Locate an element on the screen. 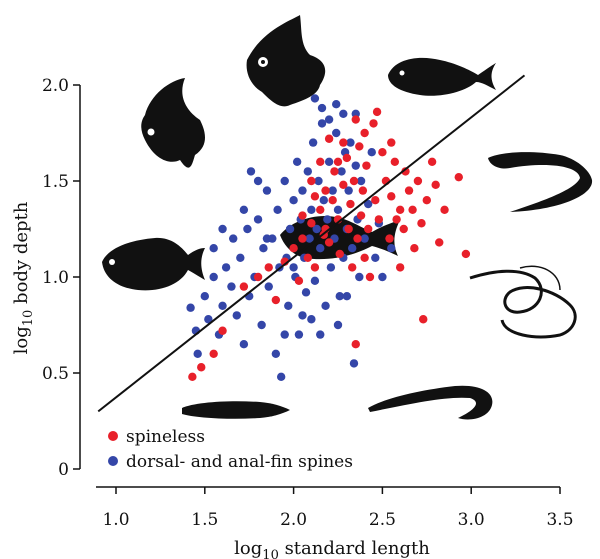 The image size is (600, 559). thin-eel-silhouette is located at coordinates (523, 302).